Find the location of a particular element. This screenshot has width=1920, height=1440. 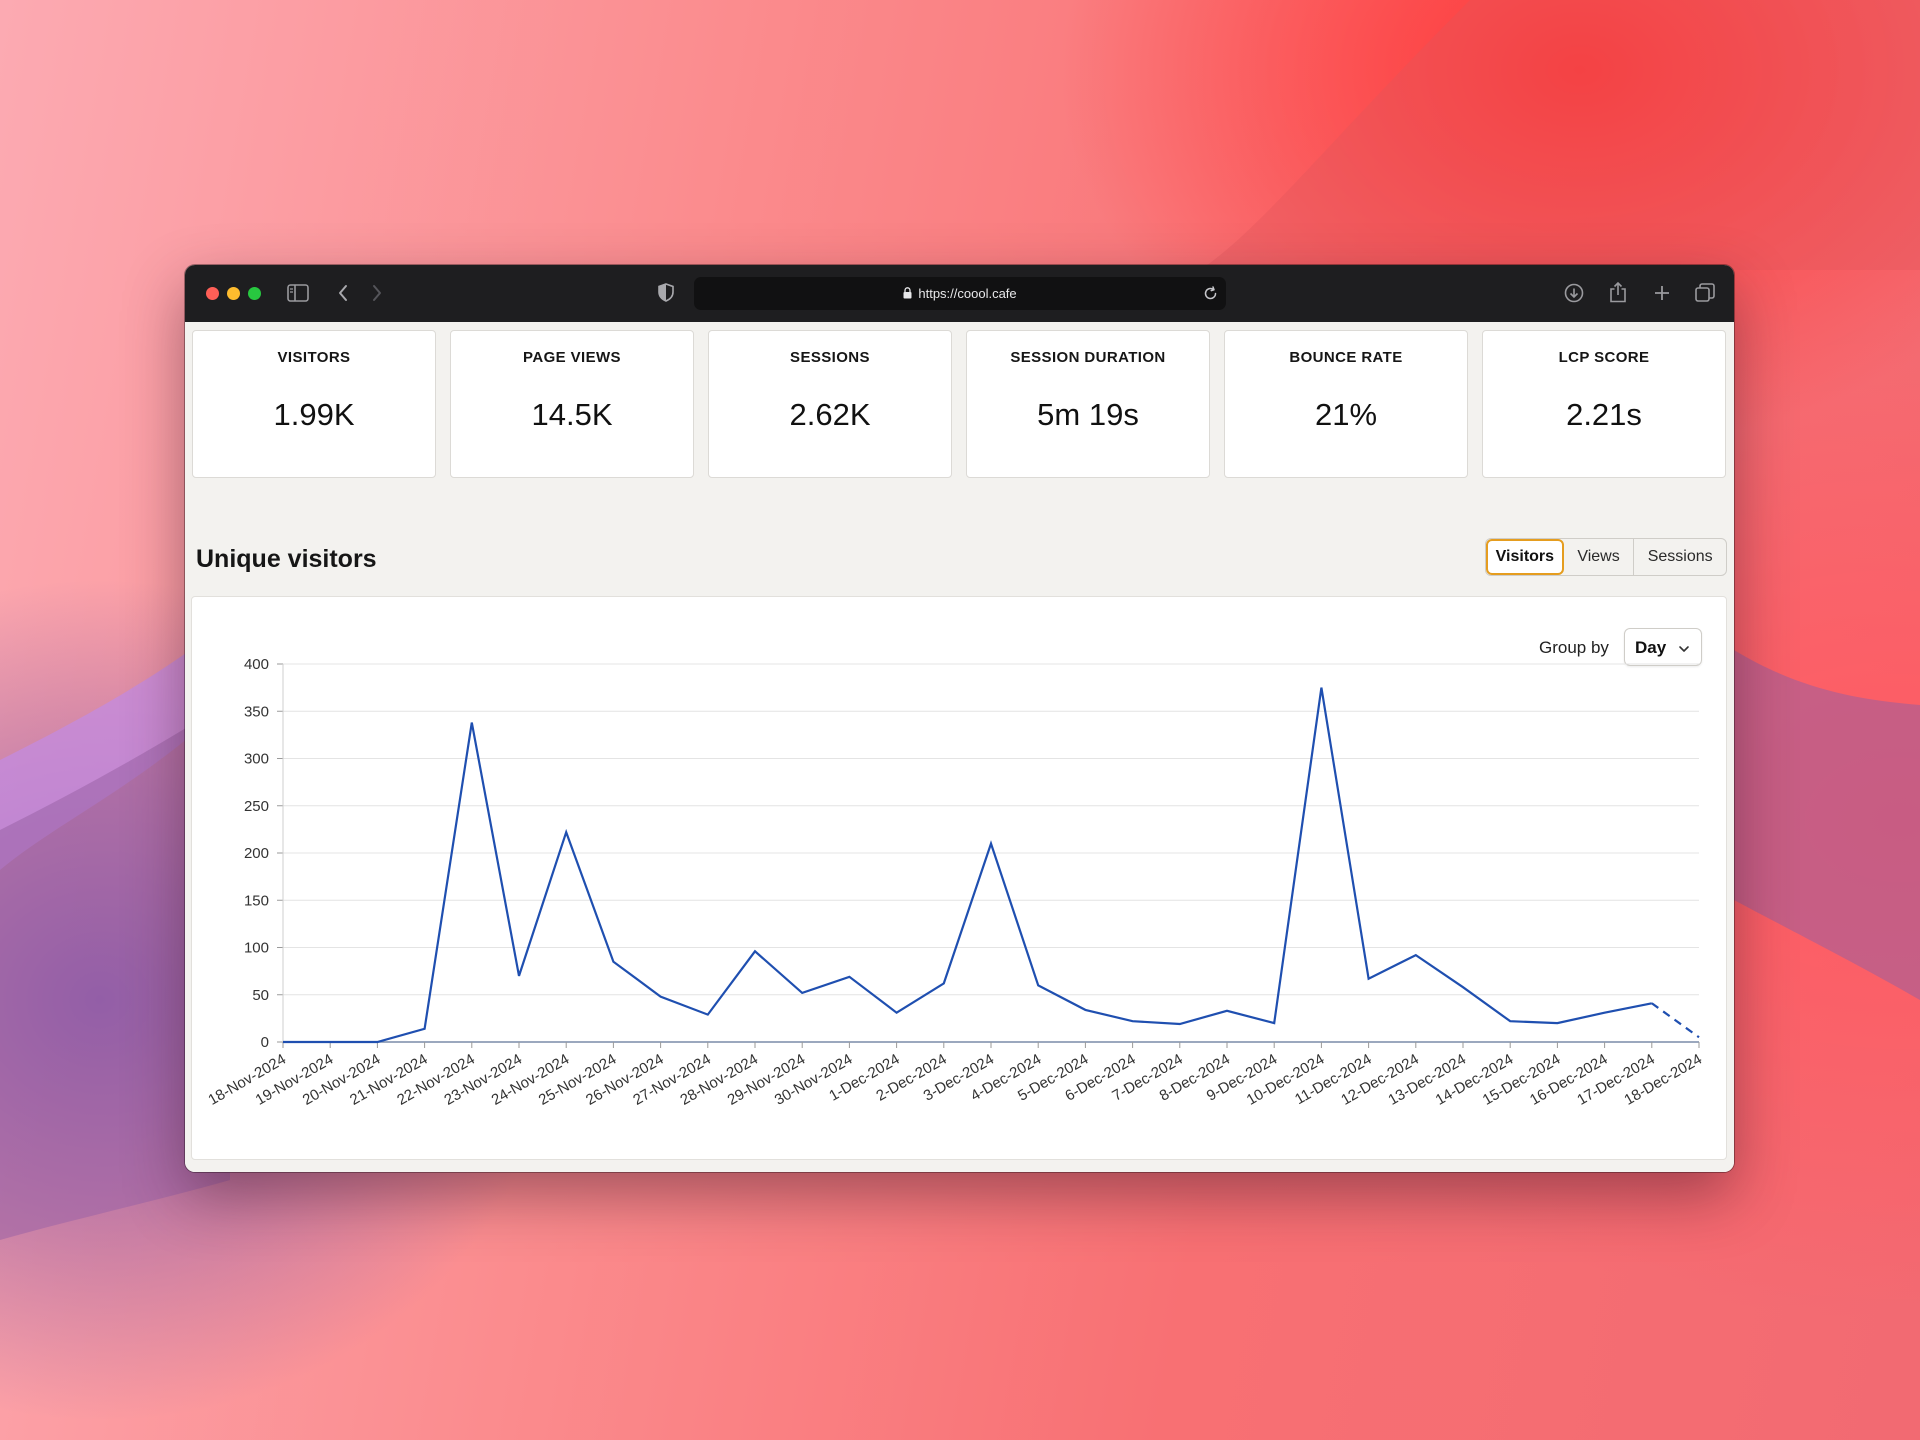

stat-value: 1.99K is located at coordinates (314, 414).